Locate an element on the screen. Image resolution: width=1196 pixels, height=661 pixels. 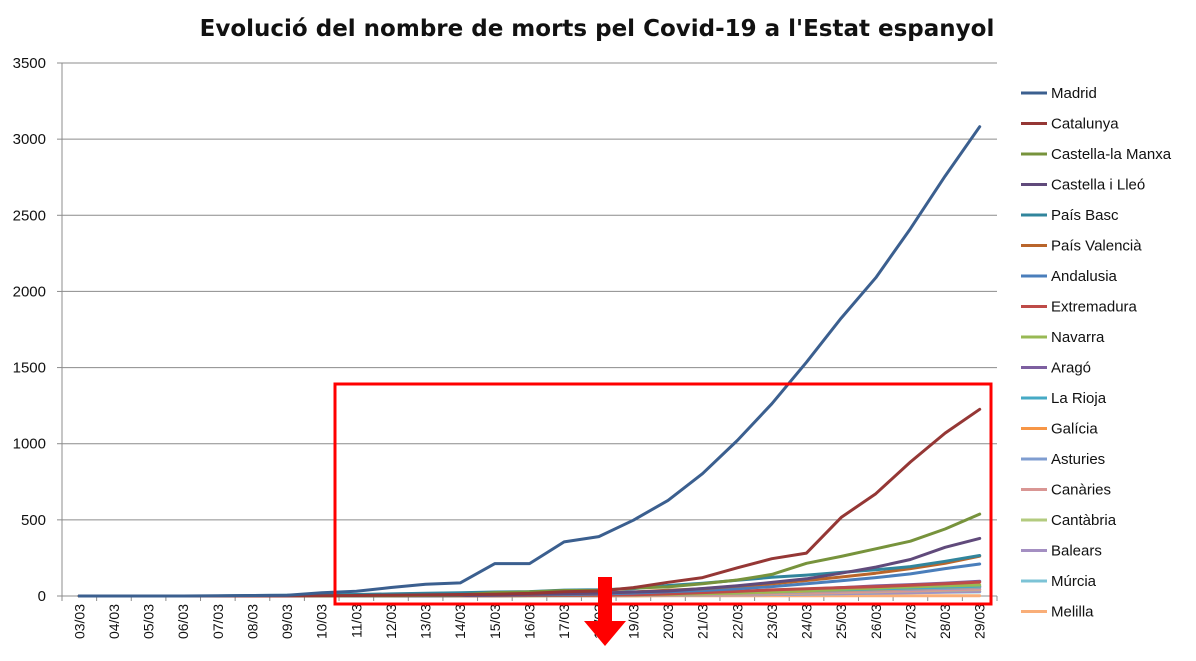
x-tick-label: 24/03 is located at coordinates (807, 621).